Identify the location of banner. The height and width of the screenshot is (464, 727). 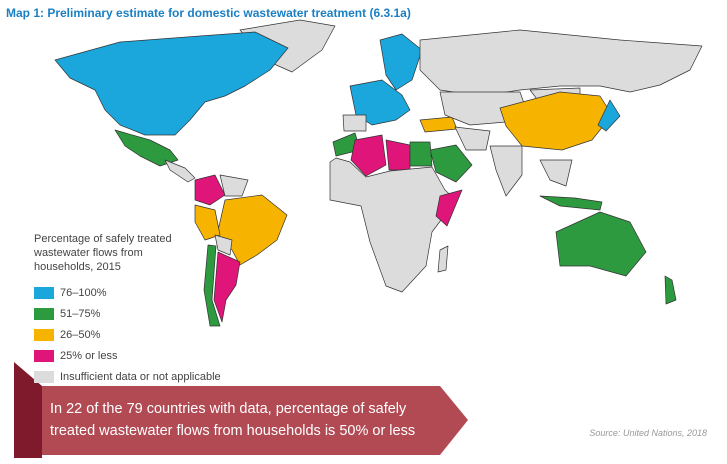
(255, 420).